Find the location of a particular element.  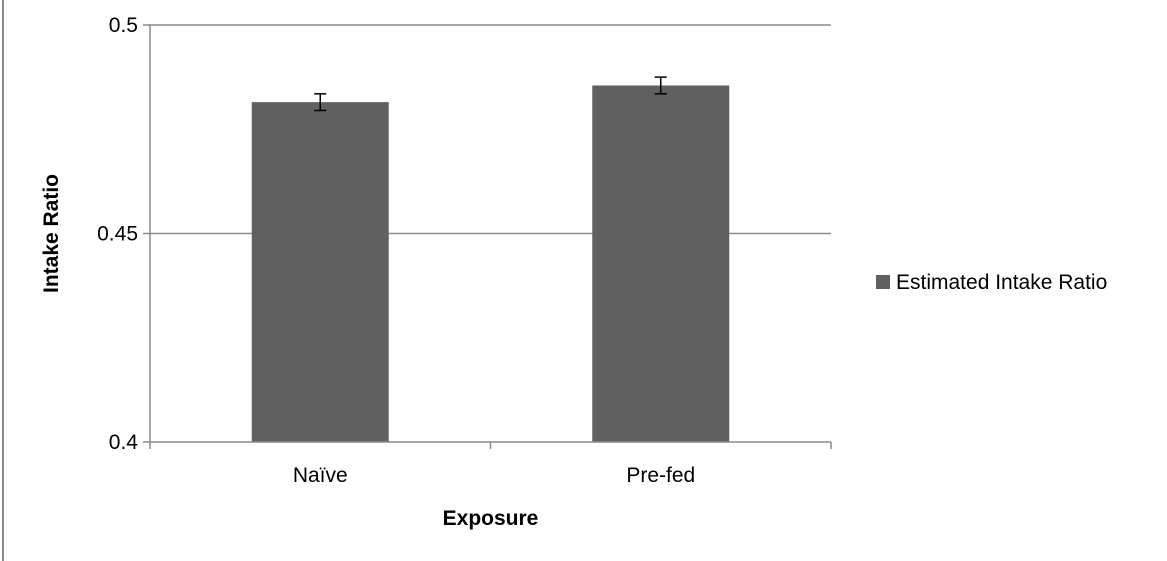

y-tick-label: 0.4 is located at coordinates (124, 442).